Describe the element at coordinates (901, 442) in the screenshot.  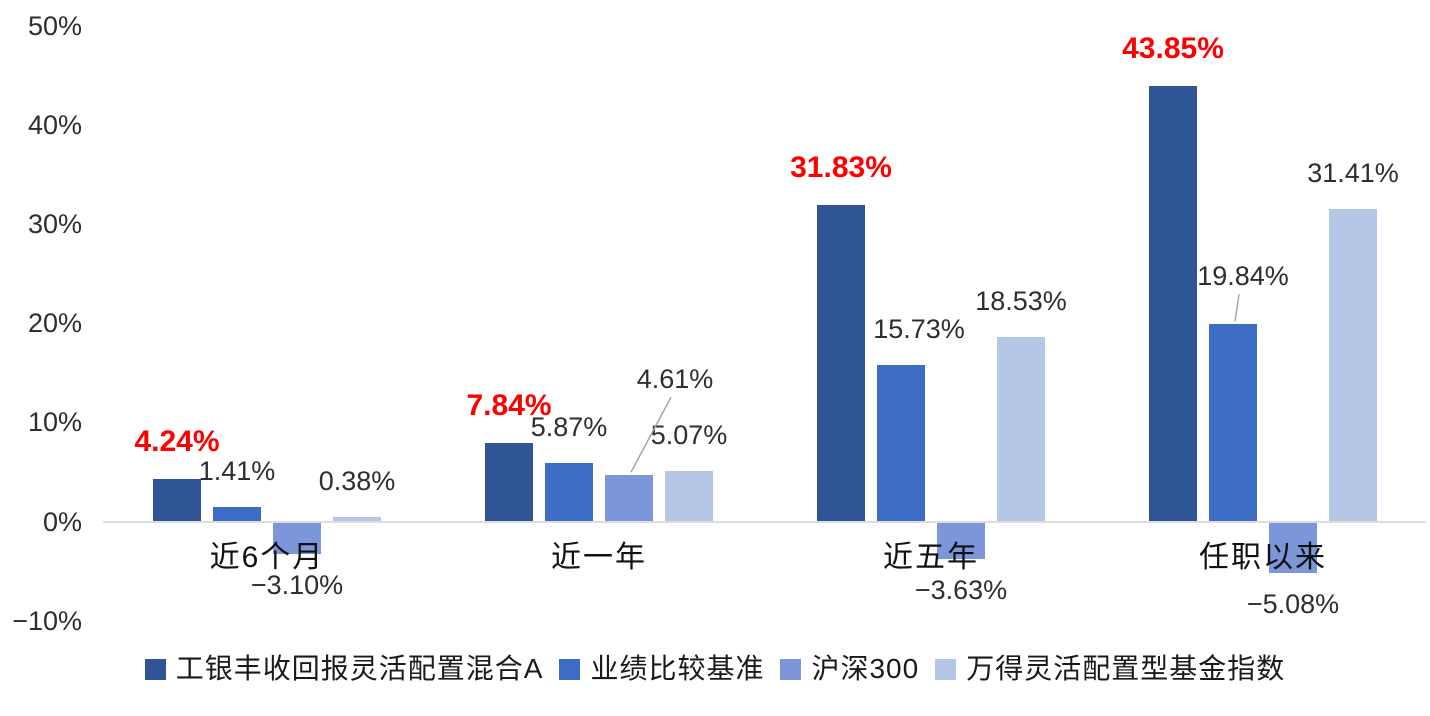
I see `bar-series2-group3` at that location.